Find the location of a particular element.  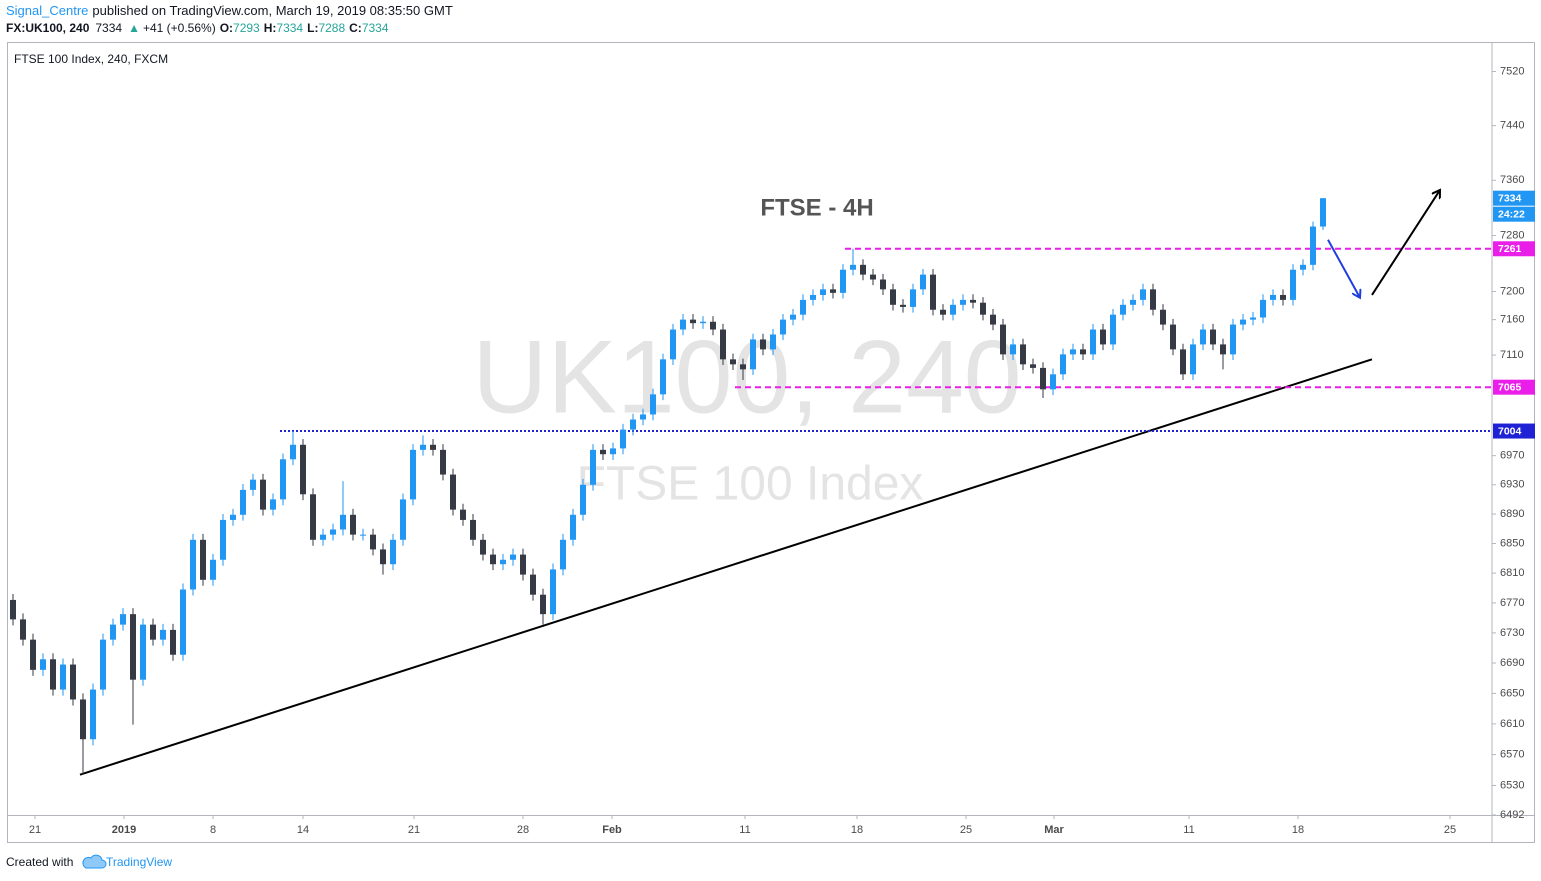

y-tick-label: 7110 is located at coordinates (1512, 355).